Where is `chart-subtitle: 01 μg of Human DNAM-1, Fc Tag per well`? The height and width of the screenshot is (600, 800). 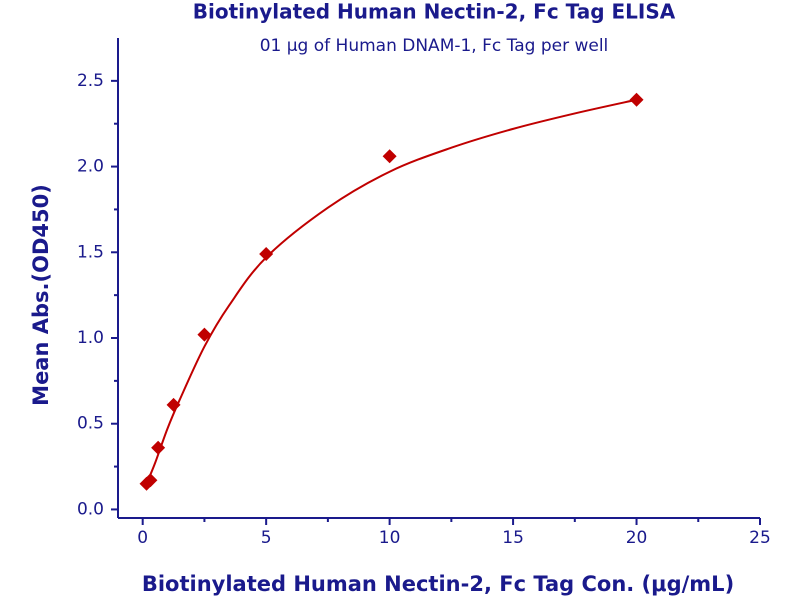 chart-subtitle: 01 μg of Human DNAM-1, Fc Tag per well is located at coordinates (434, 46).